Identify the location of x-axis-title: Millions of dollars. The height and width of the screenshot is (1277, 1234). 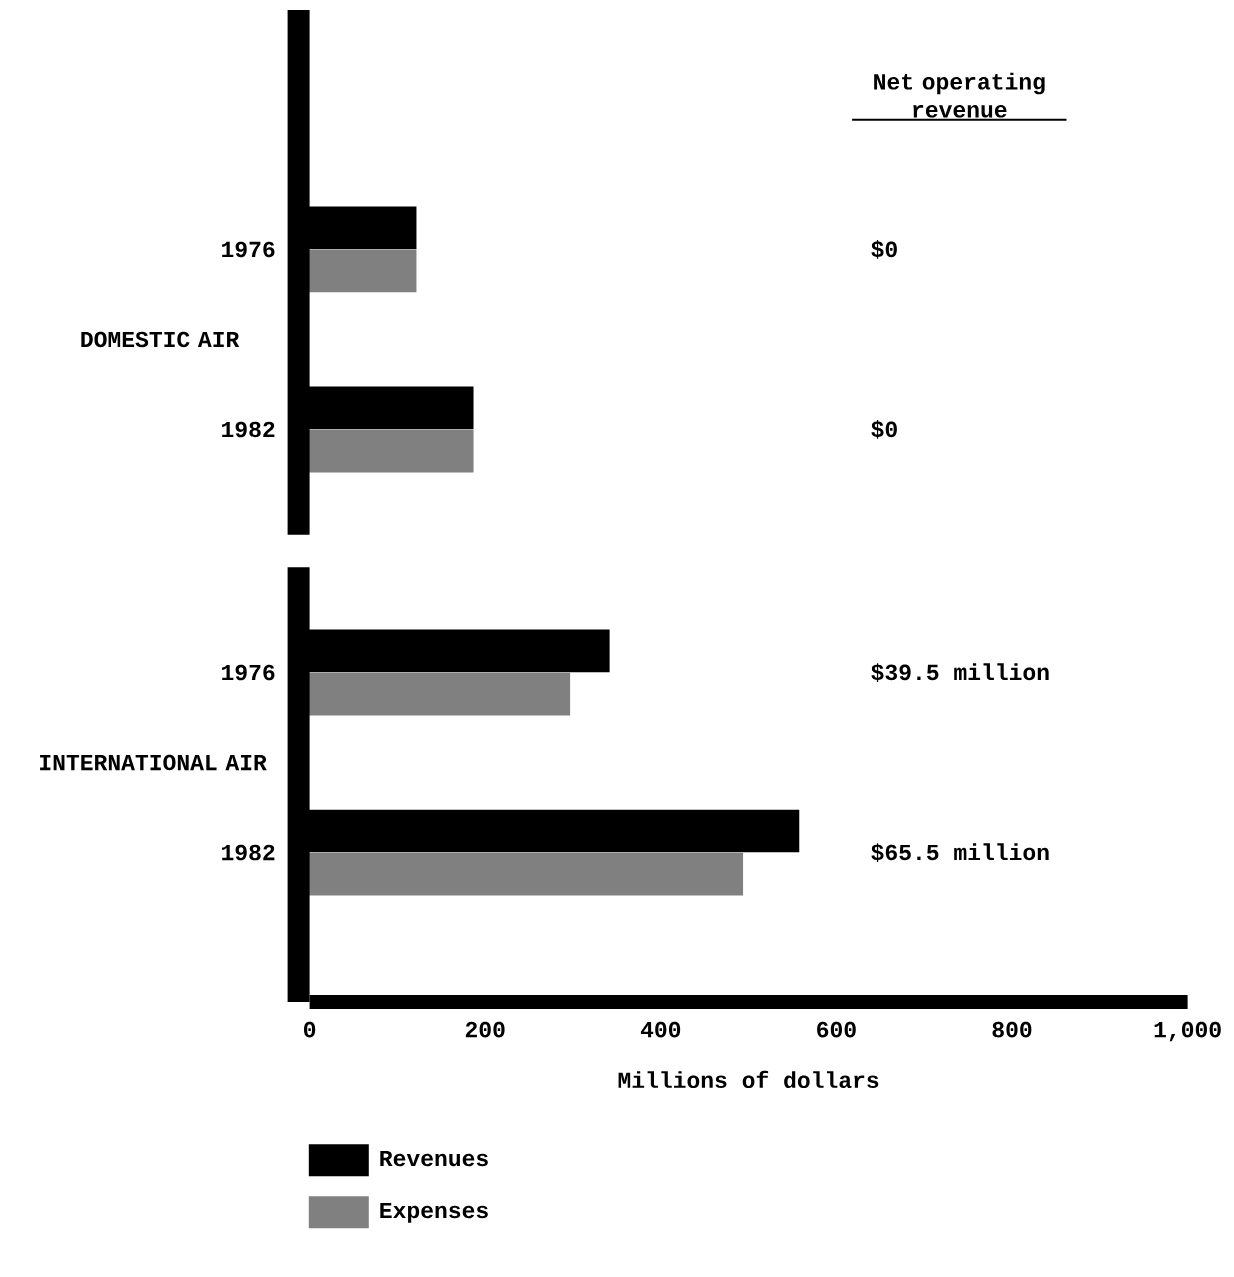
(748, 1079).